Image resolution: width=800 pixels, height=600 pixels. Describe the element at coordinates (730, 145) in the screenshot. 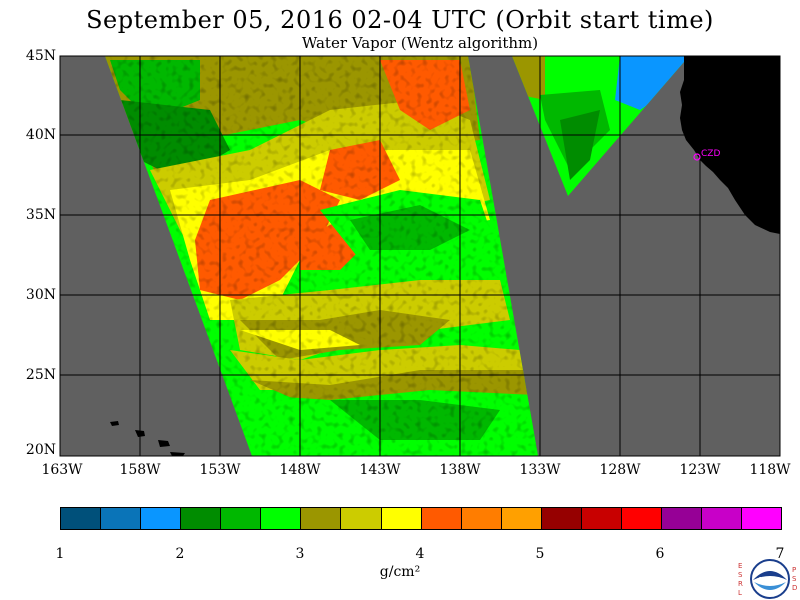

I see `land-mass-west-coast` at that location.